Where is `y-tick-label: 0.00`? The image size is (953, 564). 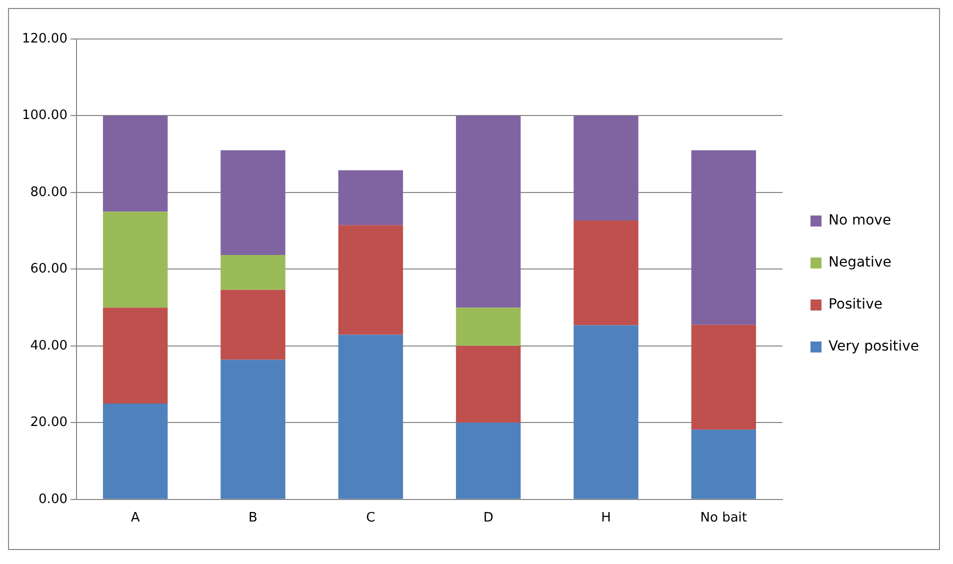
y-tick-label: 0.00 is located at coordinates (53, 499).